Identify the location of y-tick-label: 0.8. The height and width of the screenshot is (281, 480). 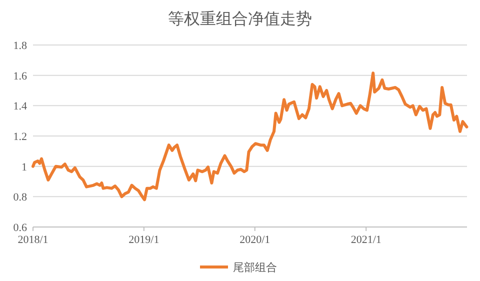
(20, 198).